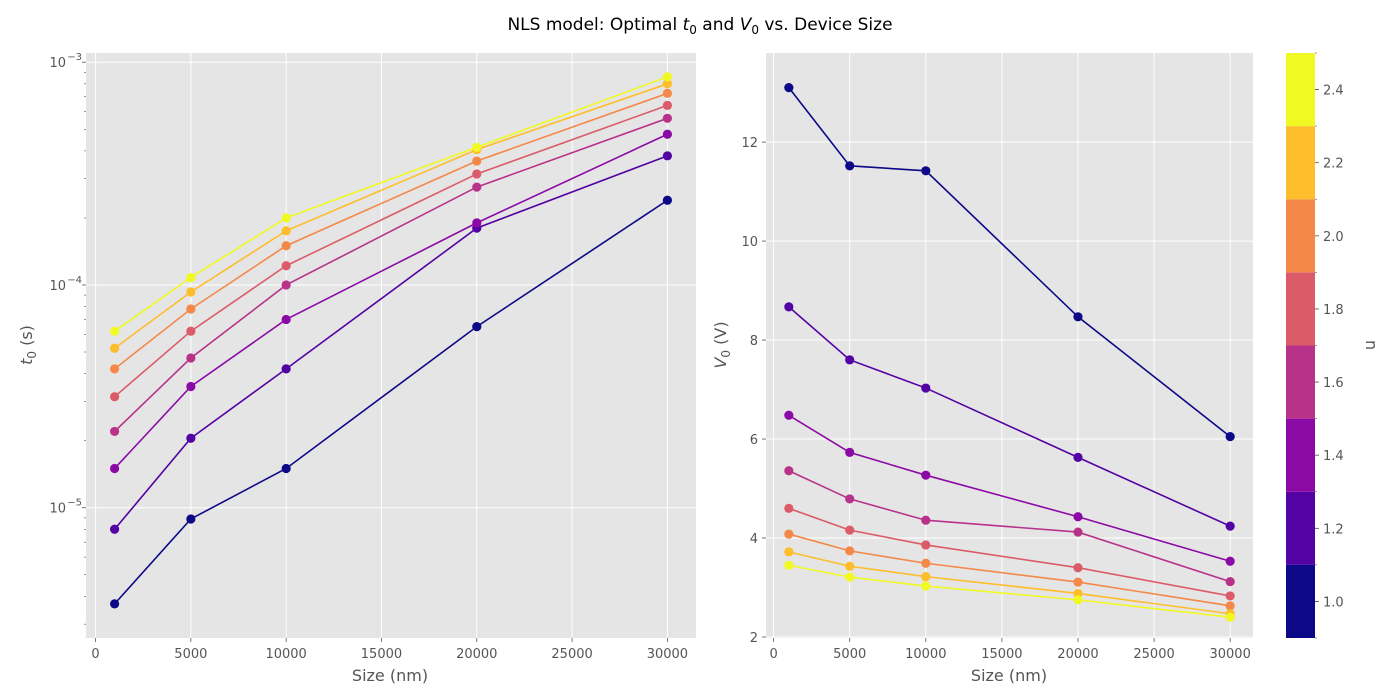  I want to click on right-y-axis-label: V0 (V), so click(722, 344).